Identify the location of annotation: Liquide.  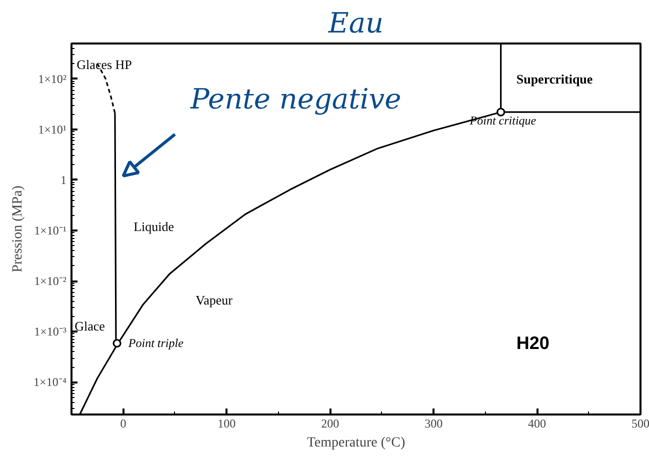
(154, 226).